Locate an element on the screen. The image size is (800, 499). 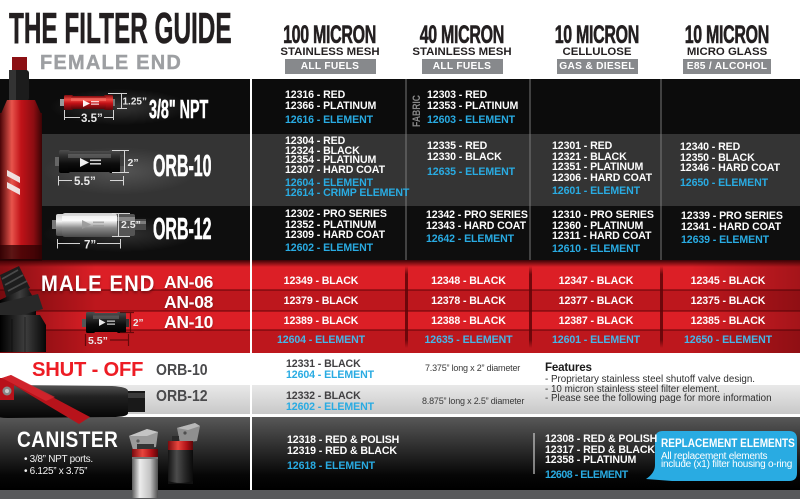
svg-text: 1.25” is located at coordinates (135, 102).